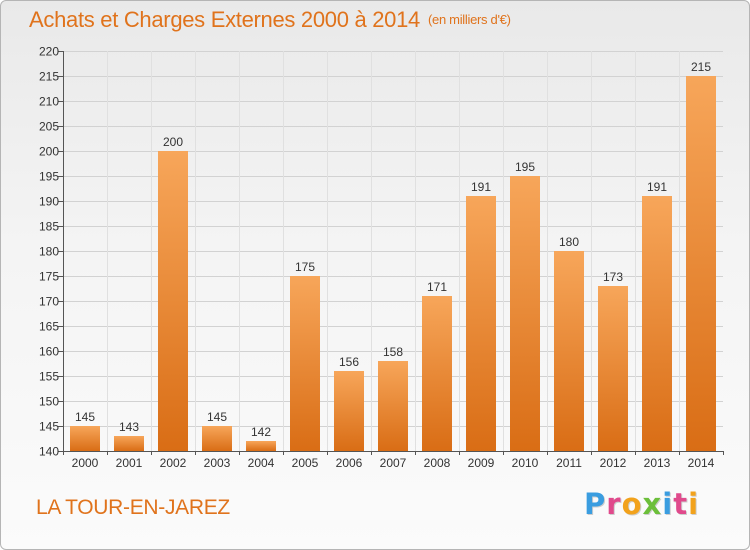 The width and height of the screenshot is (750, 550). What do you see at coordinates (49, 302) in the screenshot?
I see `y-tick-label: 170` at bounding box center [49, 302].